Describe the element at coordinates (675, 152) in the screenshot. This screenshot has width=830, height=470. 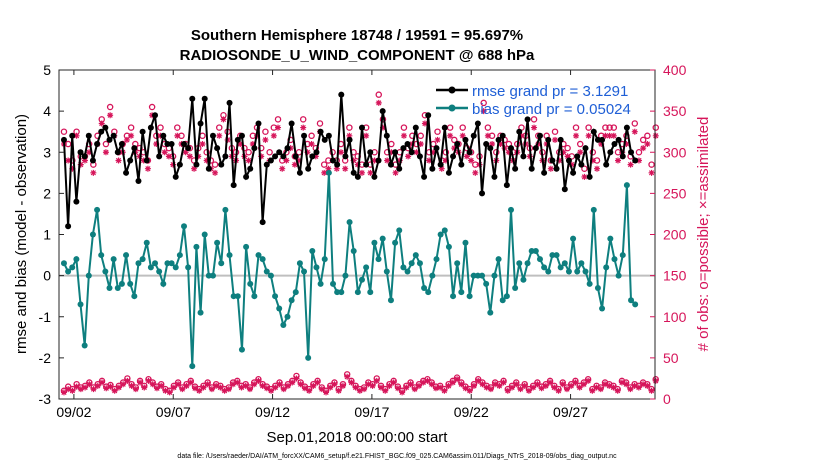
I see `y-tick-label-right: 300` at that location.